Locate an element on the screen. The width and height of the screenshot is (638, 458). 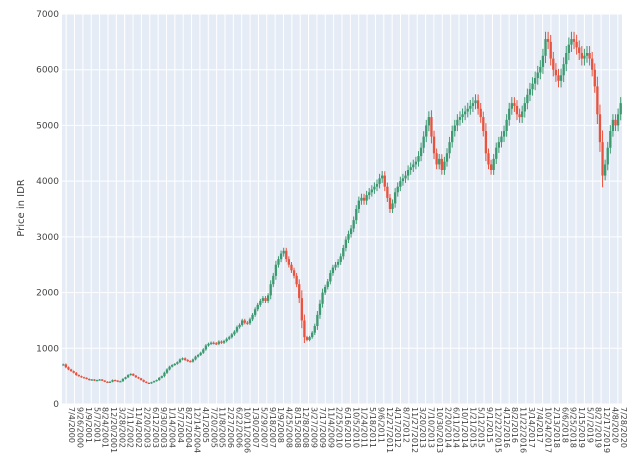
x-tick-label: 11/4/2002 is located at coordinates (138, 427).